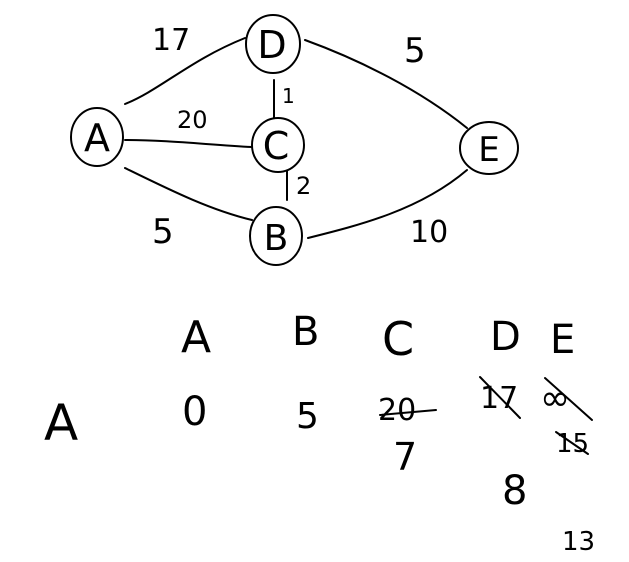 This screenshot has height=562, width=629. What do you see at coordinates (429, 232) in the screenshot?
I see `edge-weight-b-e: 10` at bounding box center [429, 232].